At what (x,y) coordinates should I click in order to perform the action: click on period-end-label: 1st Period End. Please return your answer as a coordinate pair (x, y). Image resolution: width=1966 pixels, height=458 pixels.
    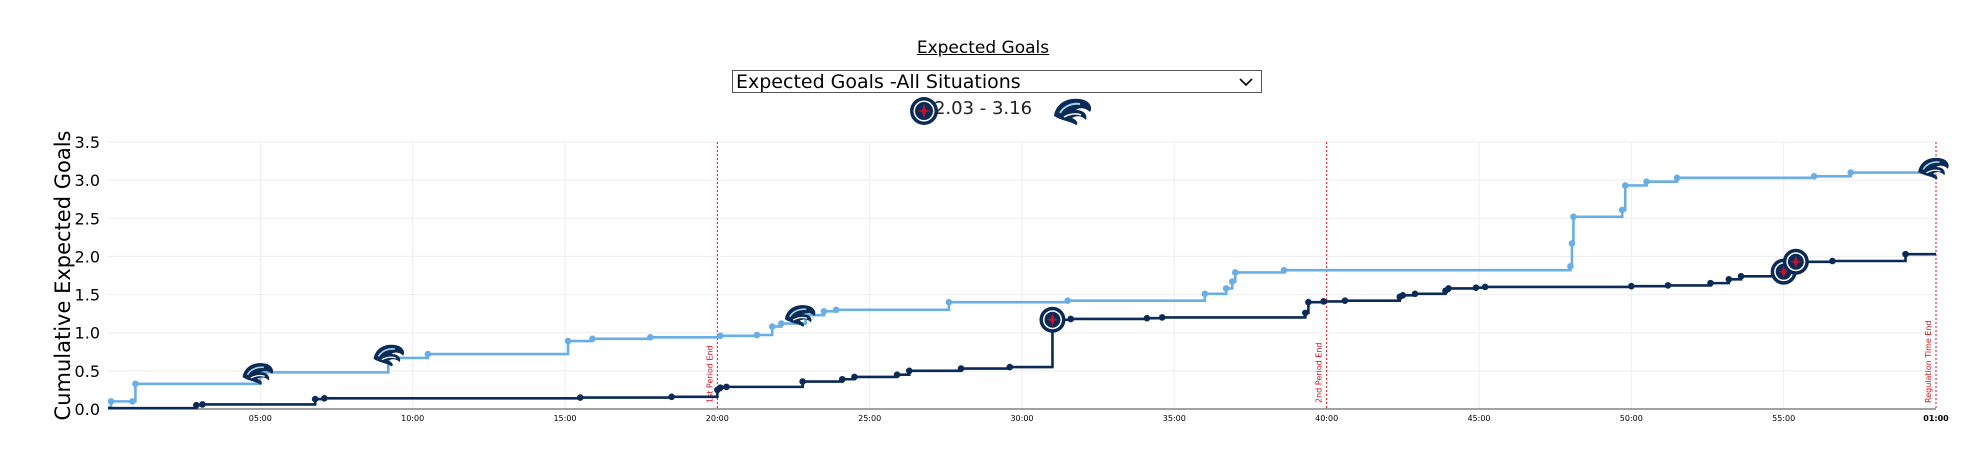
    Looking at the image, I should click on (709, 374).